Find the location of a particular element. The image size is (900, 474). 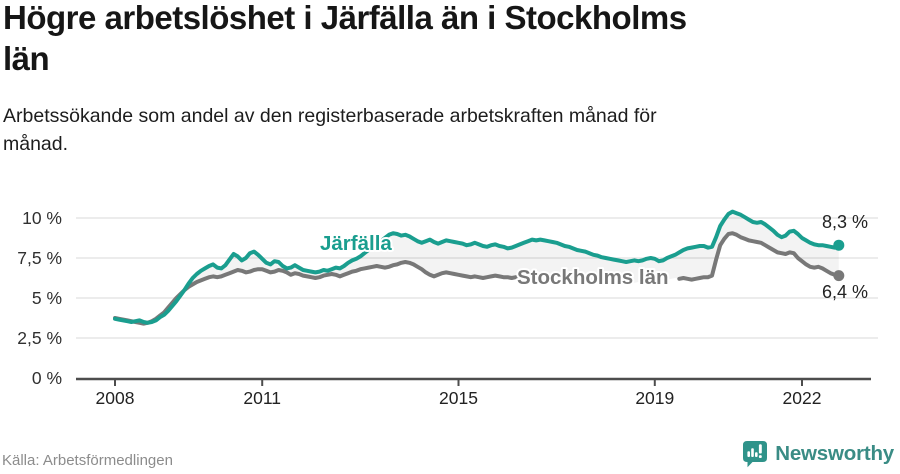

speech-bubble-bar-chart-icon is located at coordinates (755, 454).